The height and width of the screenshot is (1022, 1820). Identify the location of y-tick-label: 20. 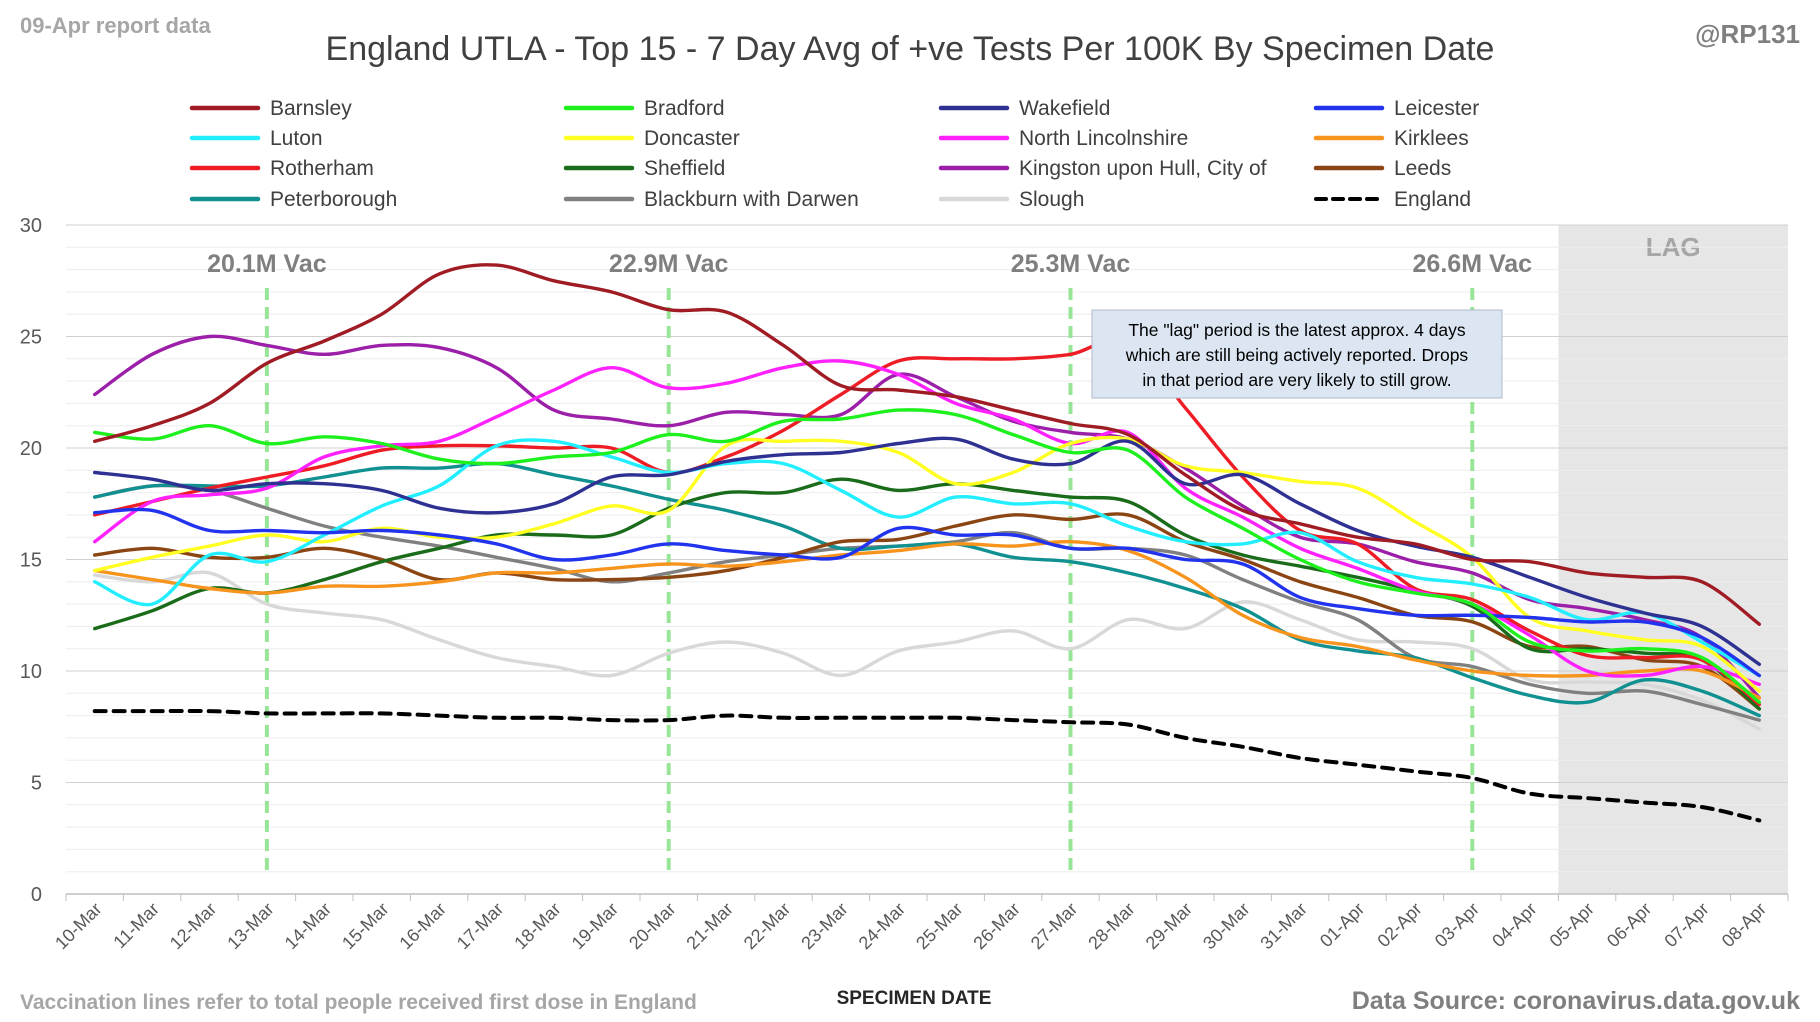
(31, 449).